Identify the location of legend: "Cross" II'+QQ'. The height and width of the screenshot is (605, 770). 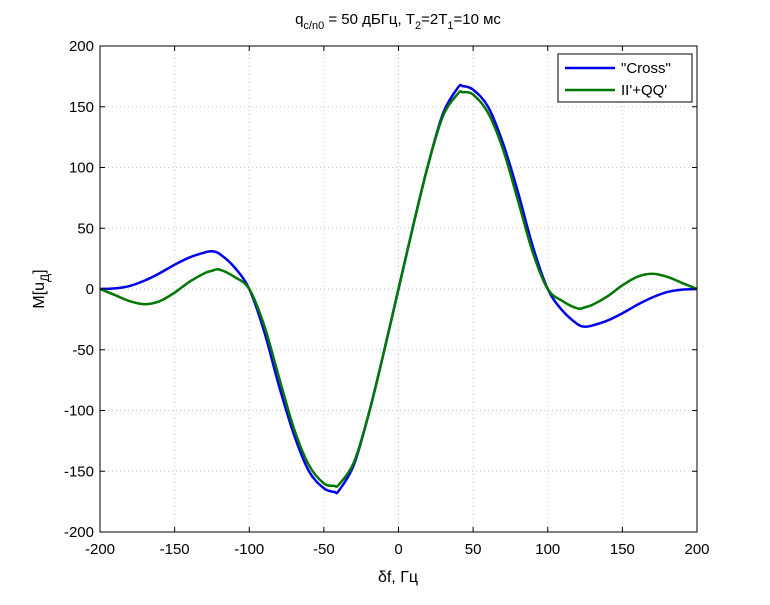
(625, 78).